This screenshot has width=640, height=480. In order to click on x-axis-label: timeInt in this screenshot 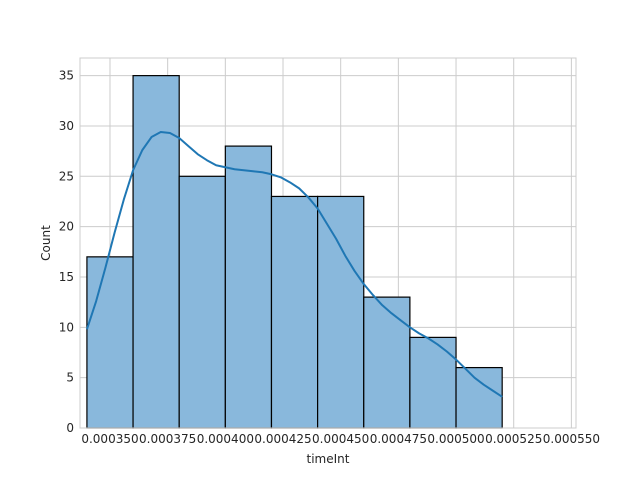, I will do `click(328, 459)`.